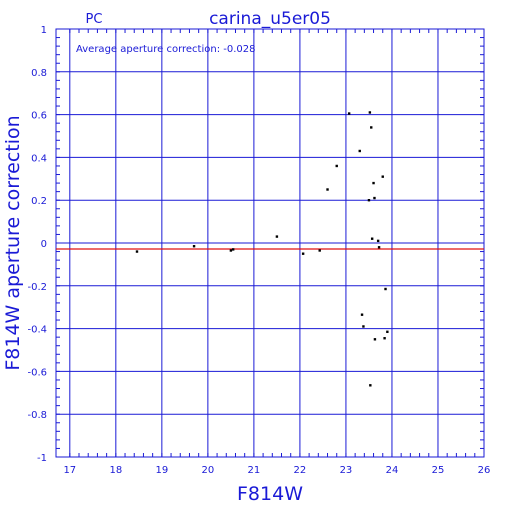  I want to click on x-tick-label: 24, so click(392, 470).